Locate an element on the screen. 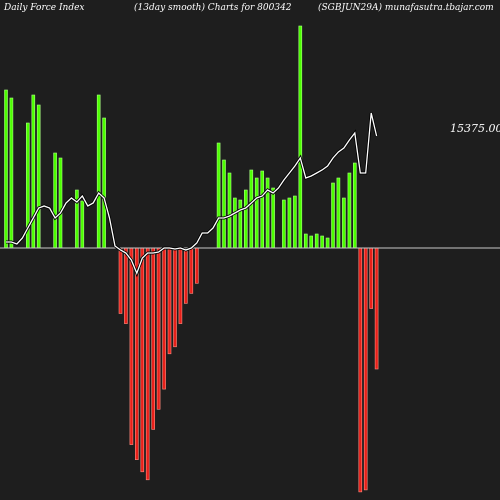  chart-title-left: Daily Force Index is located at coordinates (44, 8).